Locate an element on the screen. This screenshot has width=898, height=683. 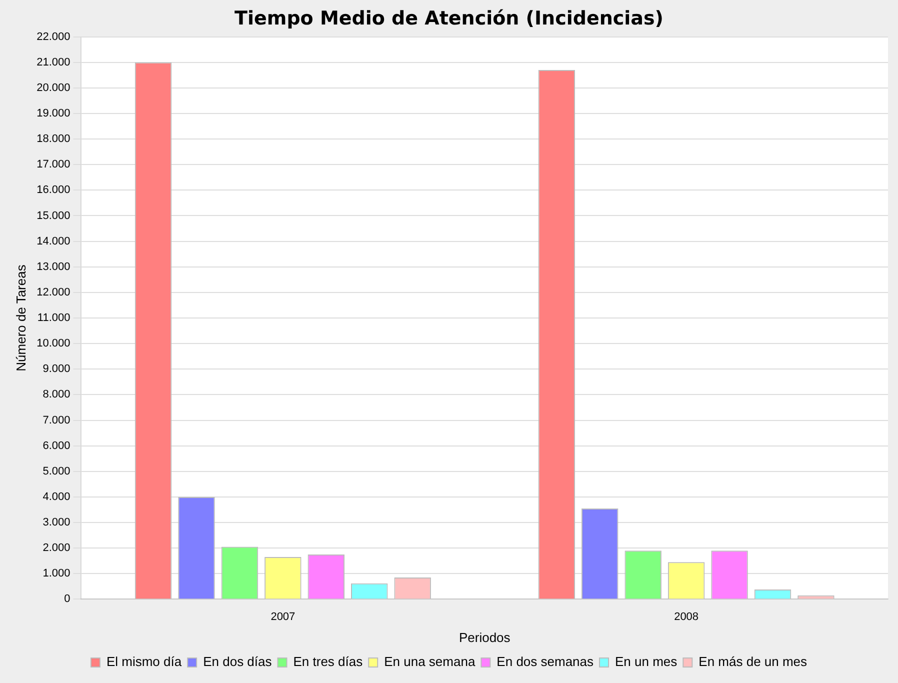
y-tick-label: 4.000 is located at coordinates (56, 496).